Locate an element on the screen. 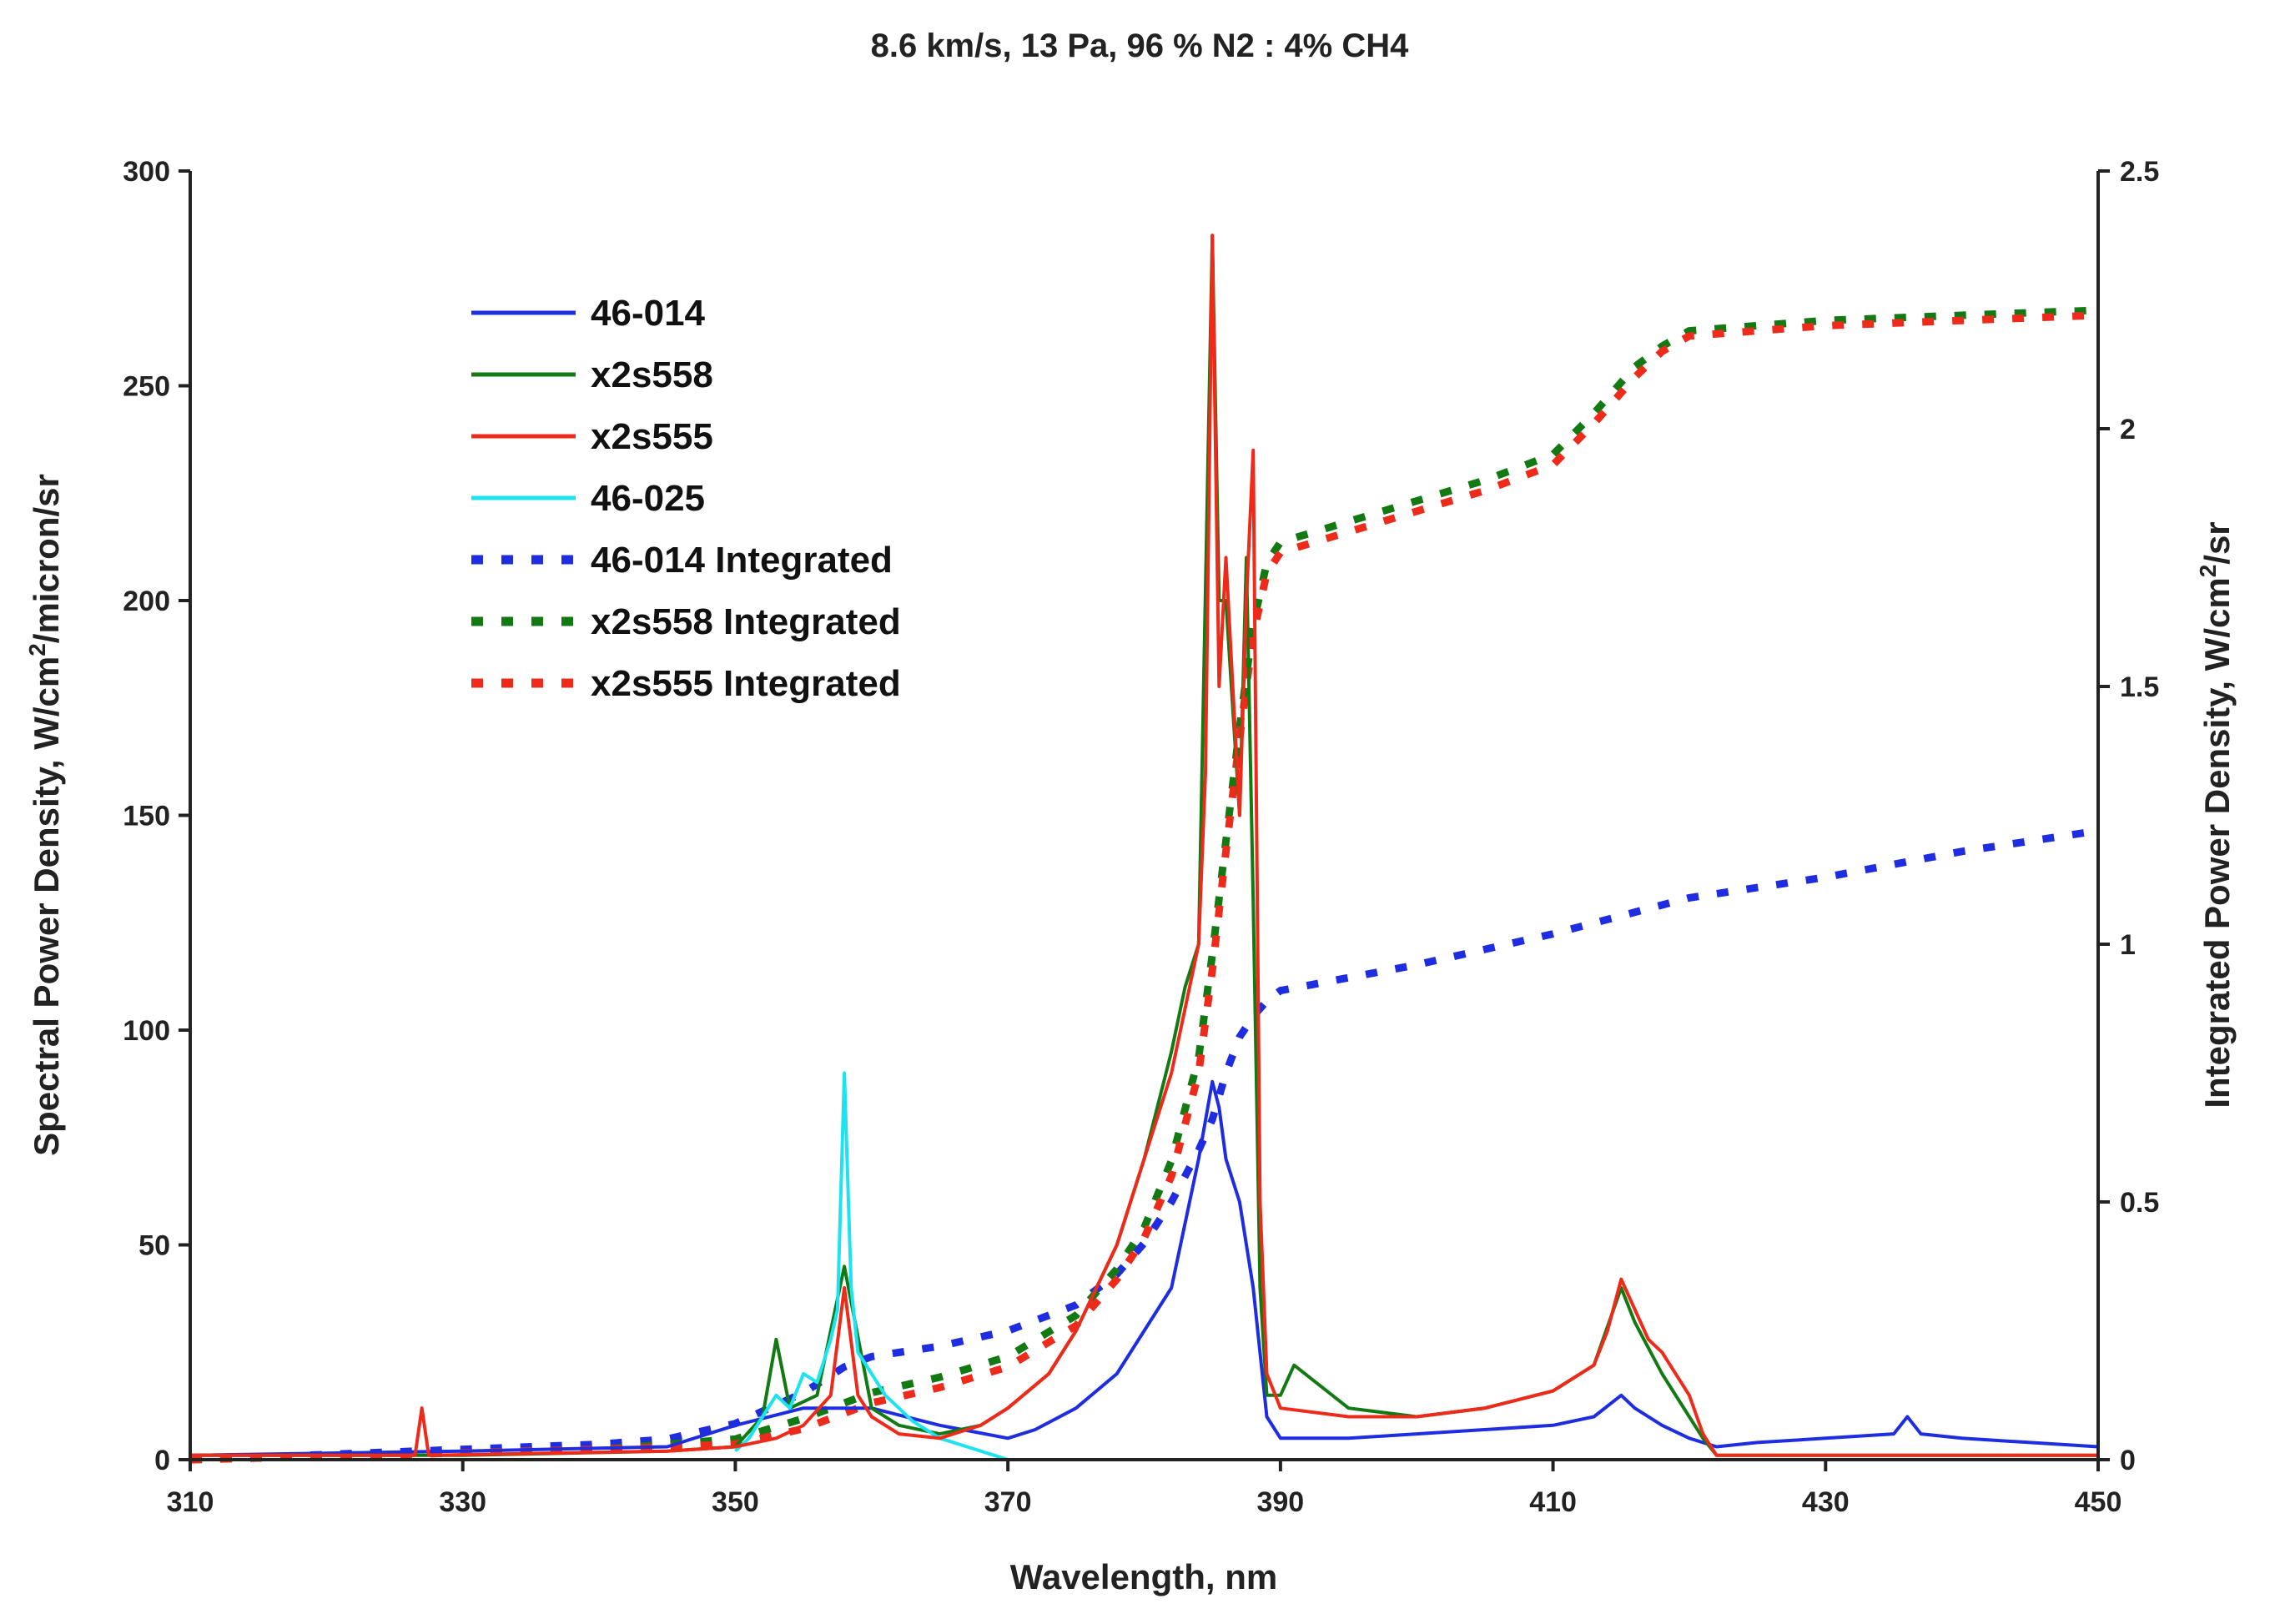 This screenshot has height=1624, width=2280. y-ticks: 0 50 100 150 200 250 300 is located at coordinates (156, 816).